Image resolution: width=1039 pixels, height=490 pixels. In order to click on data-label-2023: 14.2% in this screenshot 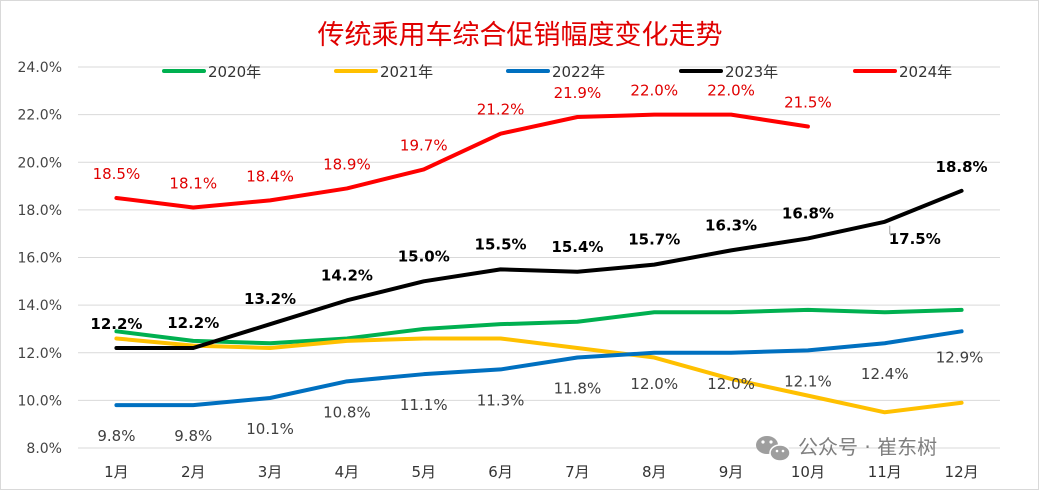, I will do `click(347, 275)`.